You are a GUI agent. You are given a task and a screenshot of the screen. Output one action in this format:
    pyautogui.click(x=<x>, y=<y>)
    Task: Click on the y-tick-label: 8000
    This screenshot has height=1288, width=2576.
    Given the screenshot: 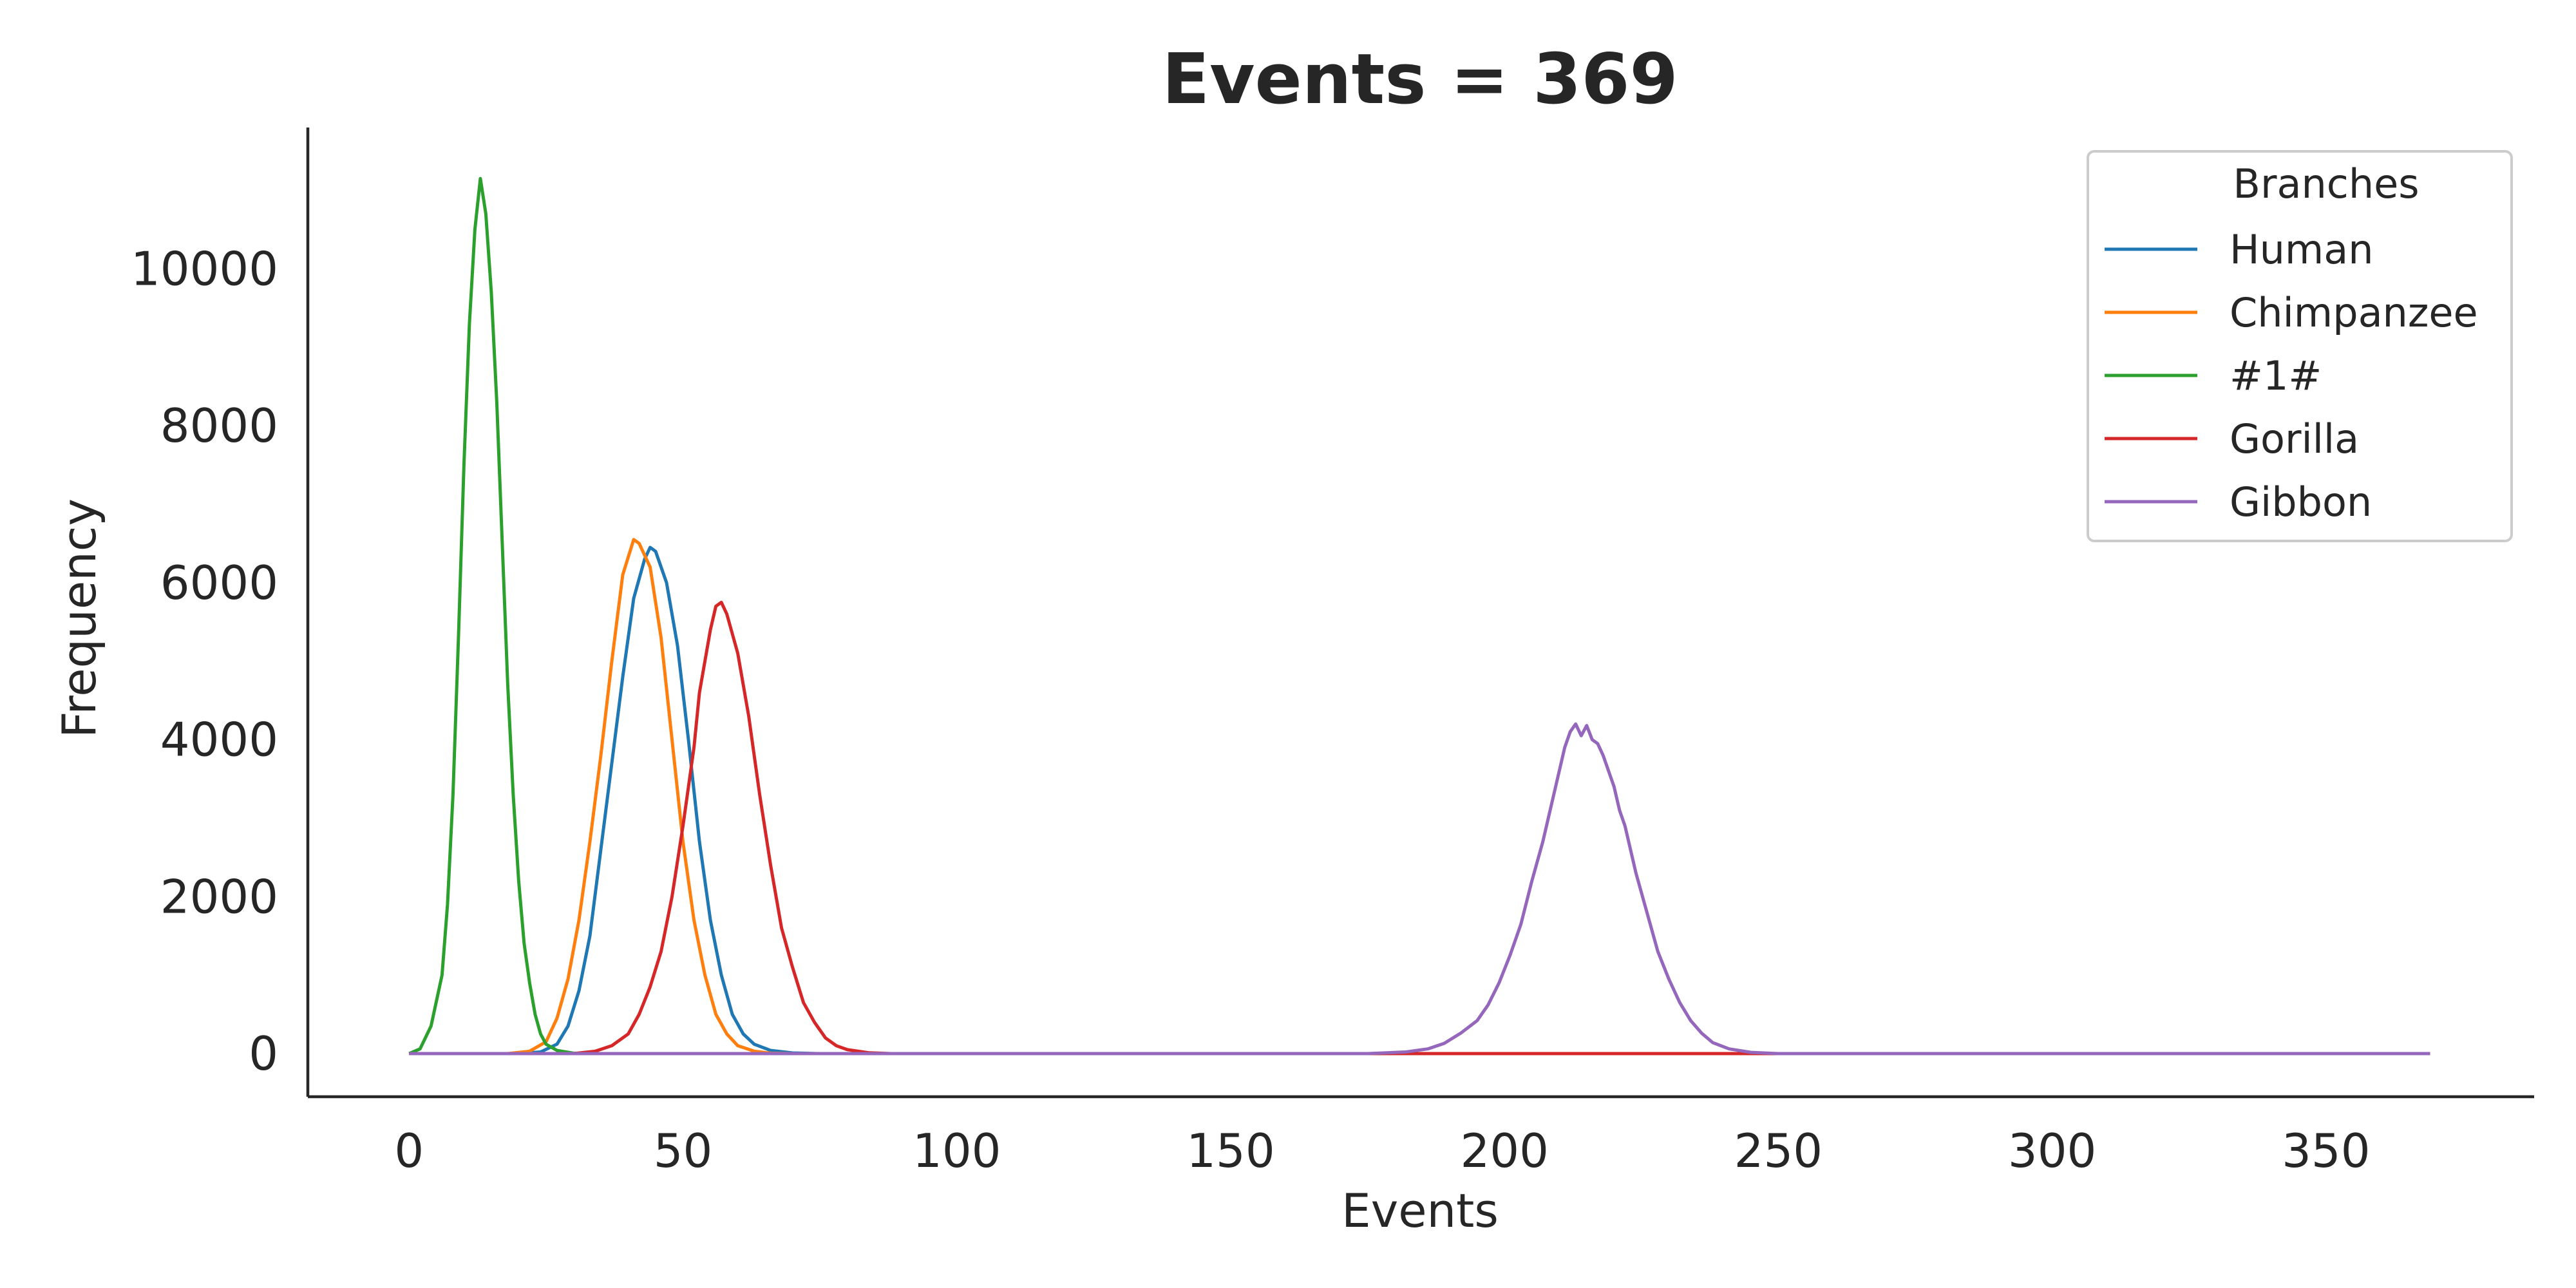 What is the action you would take?
    pyautogui.click(x=219, y=426)
    